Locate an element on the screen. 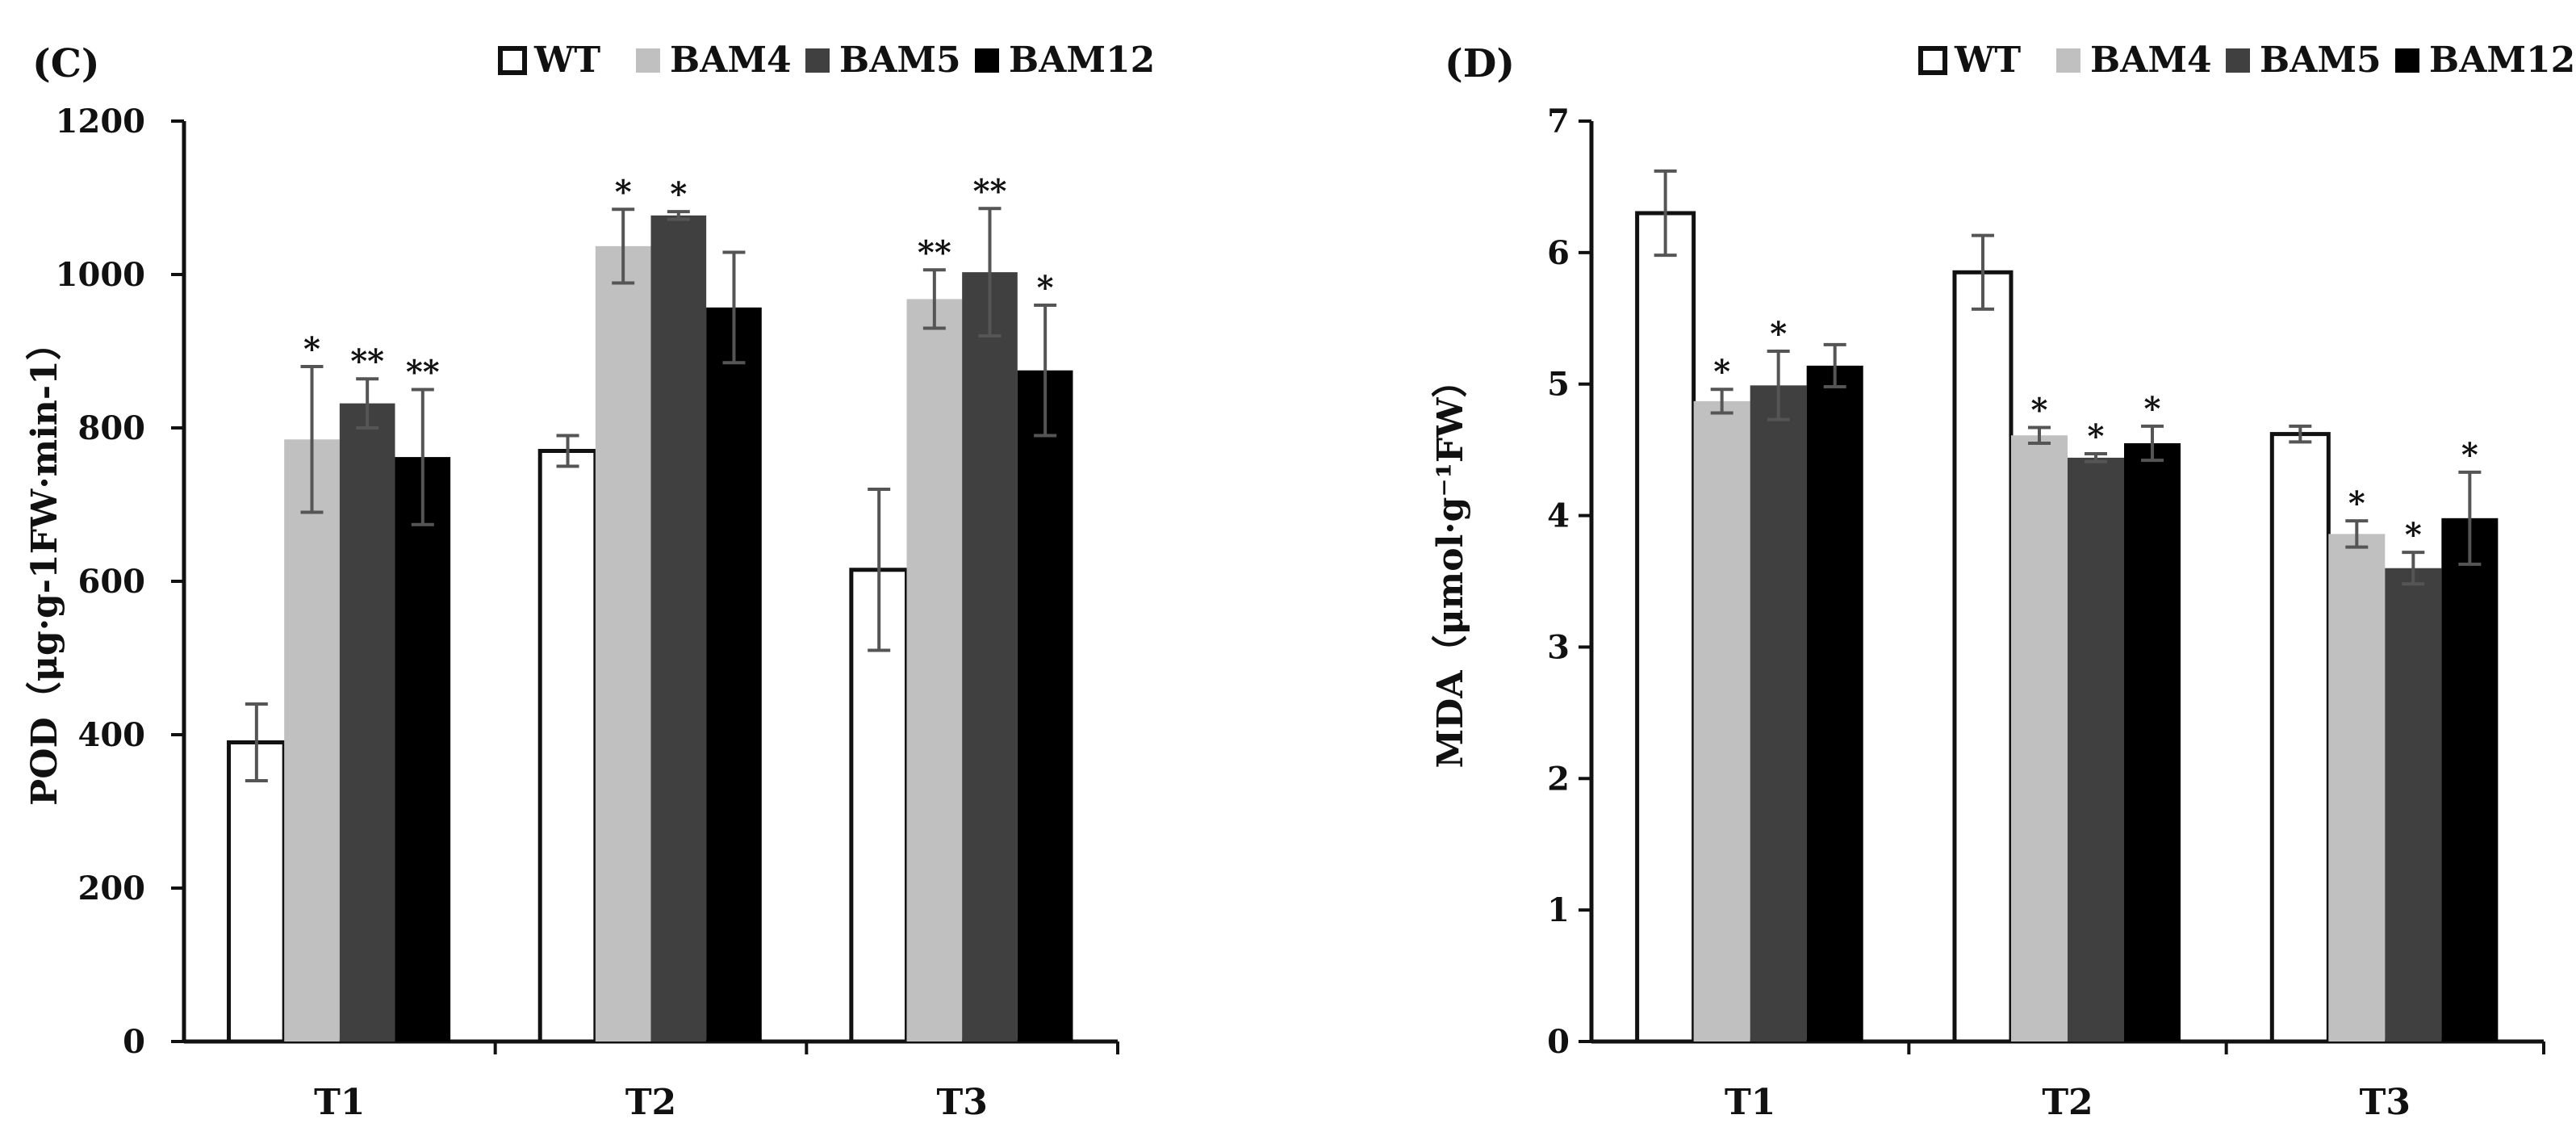 The image size is (2576, 1140). y-tick-label: 5 is located at coordinates (1558, 385).